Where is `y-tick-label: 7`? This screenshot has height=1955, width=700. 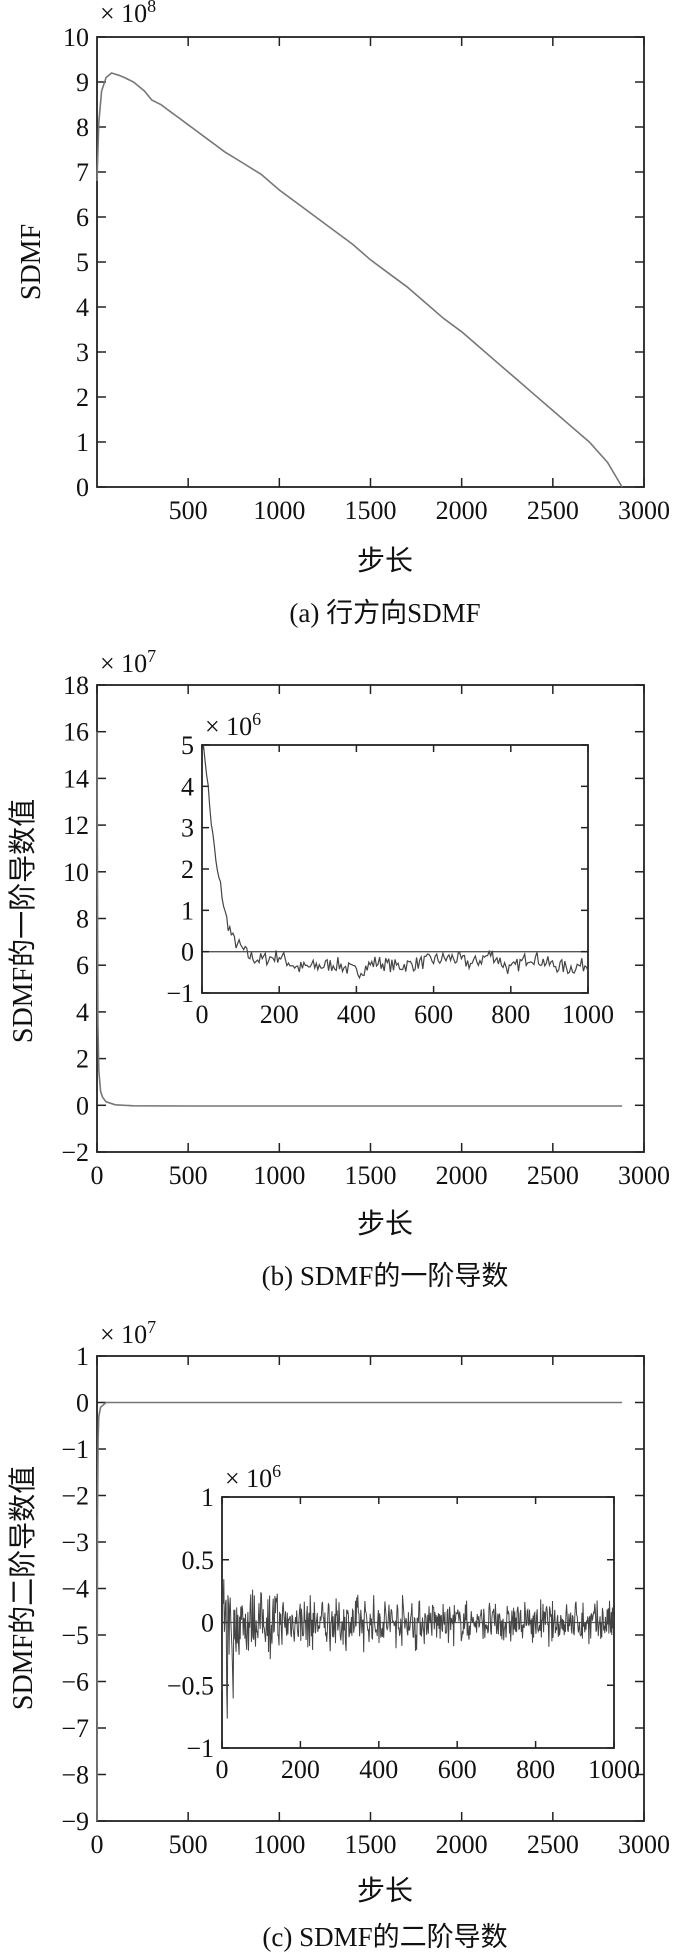
y-tick-label: 7 is located at coordinates (82, 172).